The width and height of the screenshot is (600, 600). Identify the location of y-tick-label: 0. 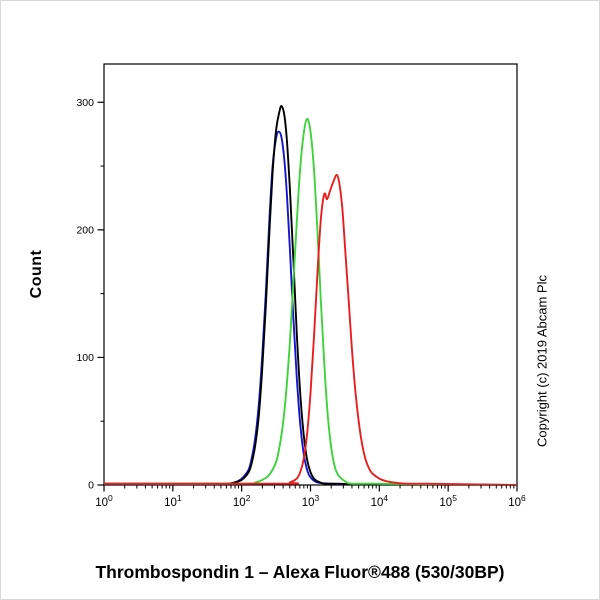
(91, 486).